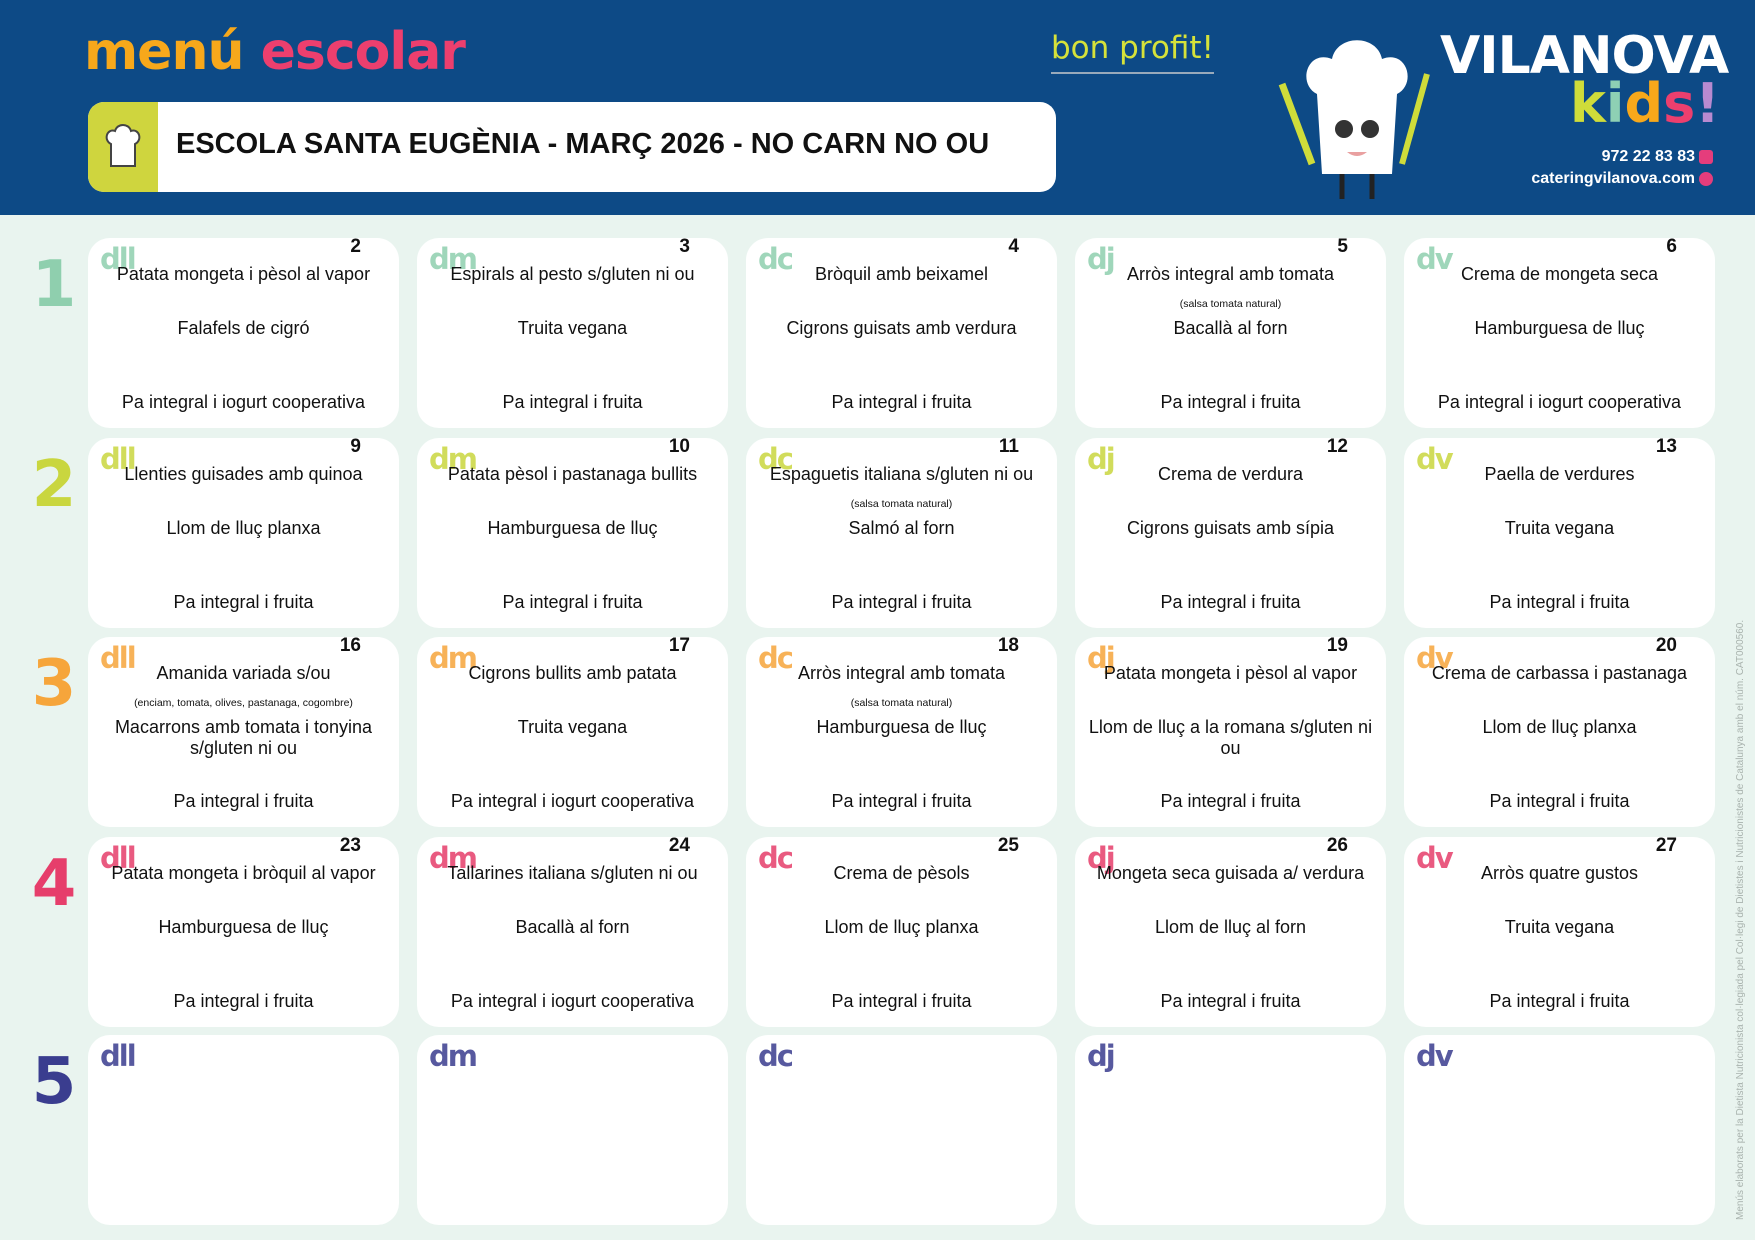 The width and height of the screenshot is (1755, 1240). Describe the element at coordinates (1008, 845) in the screenshot. I see `day-number: 25` at that location.